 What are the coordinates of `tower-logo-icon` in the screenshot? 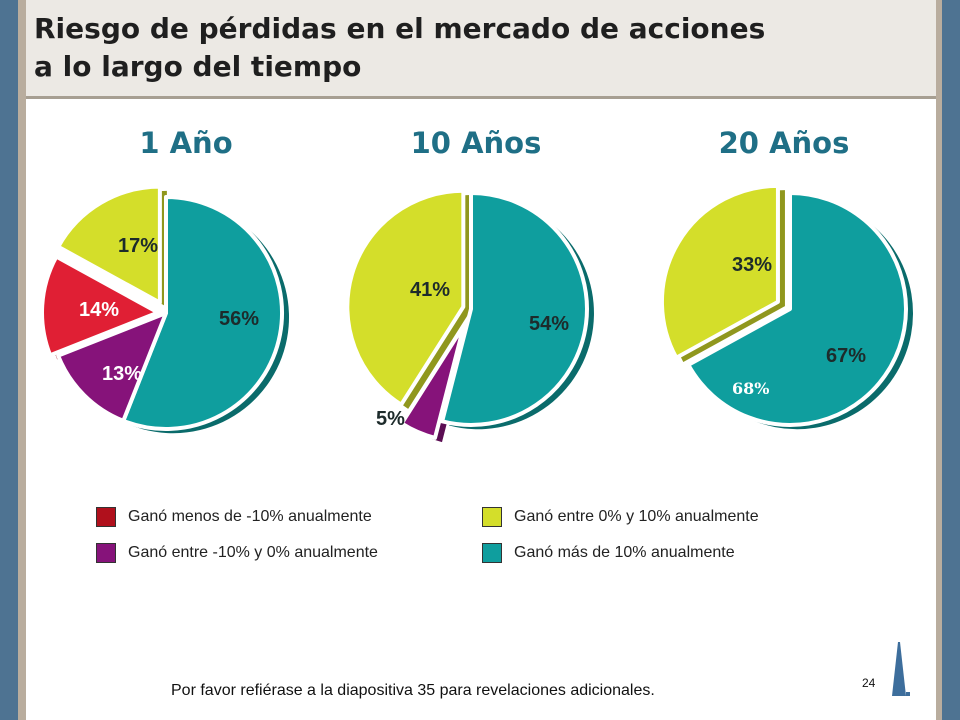 It's located at (901, 669).